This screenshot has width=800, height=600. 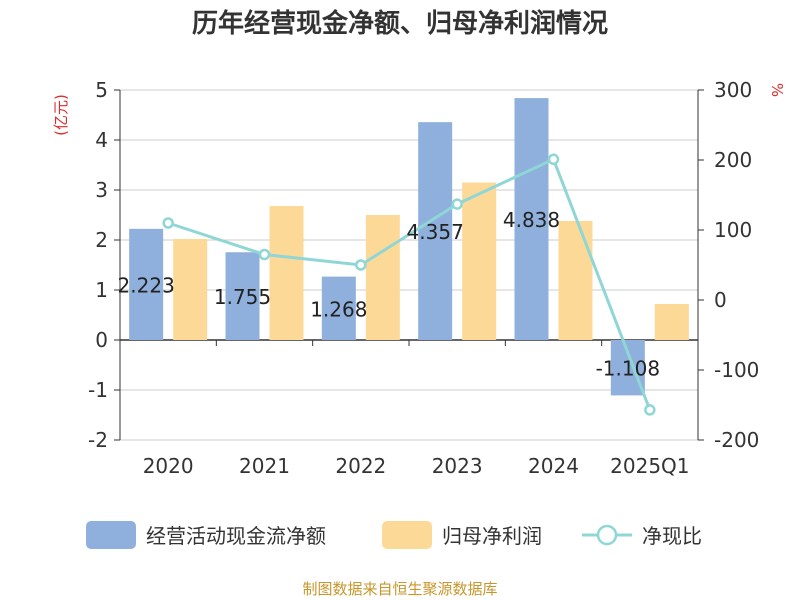 I want to click on right-tick-label: -200, so click(x=736, y=440).